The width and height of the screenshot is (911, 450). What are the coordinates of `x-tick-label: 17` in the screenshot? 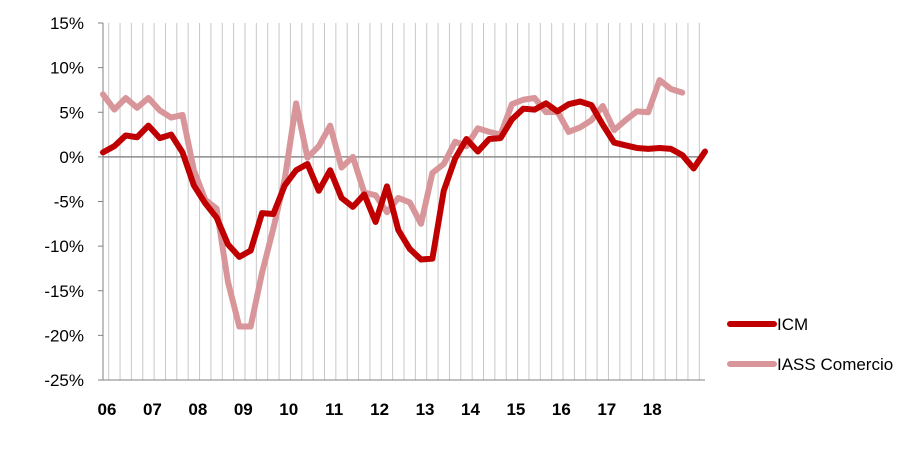 It's located at (606, 409).